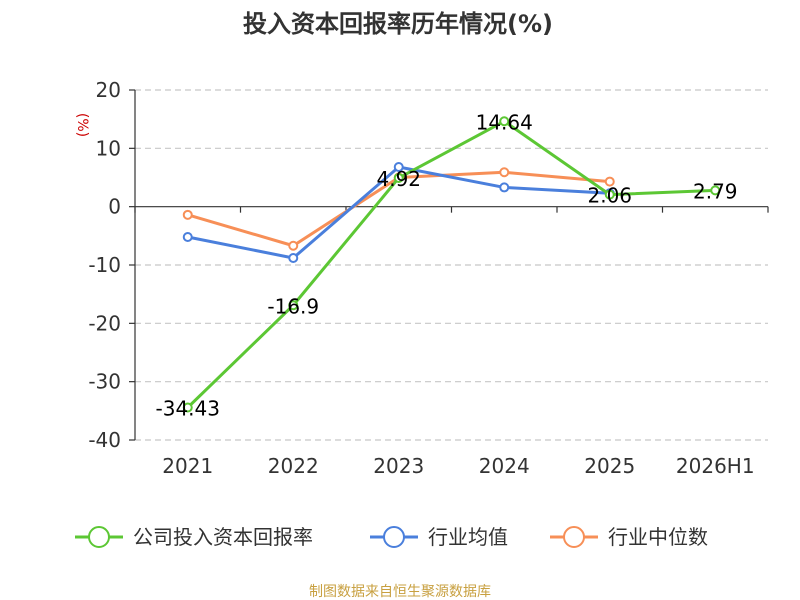  Describe the element at coordinates (82, 125) in the screenshot. I see `y-axis-unit: (%)` at that location.